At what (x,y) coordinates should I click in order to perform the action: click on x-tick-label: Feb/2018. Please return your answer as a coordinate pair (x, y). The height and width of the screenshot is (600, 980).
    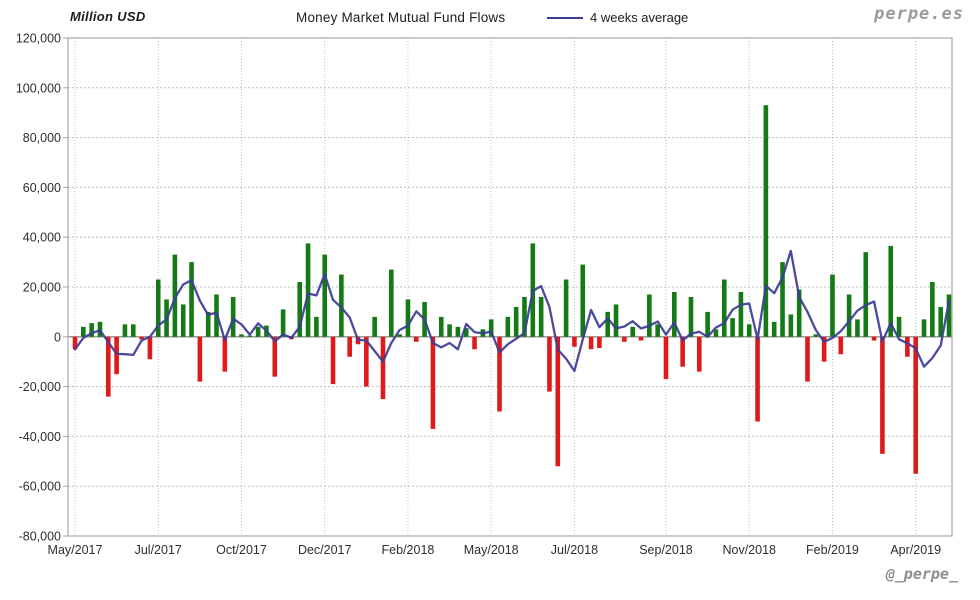
    Looking at the image, I should click on (408, 550).